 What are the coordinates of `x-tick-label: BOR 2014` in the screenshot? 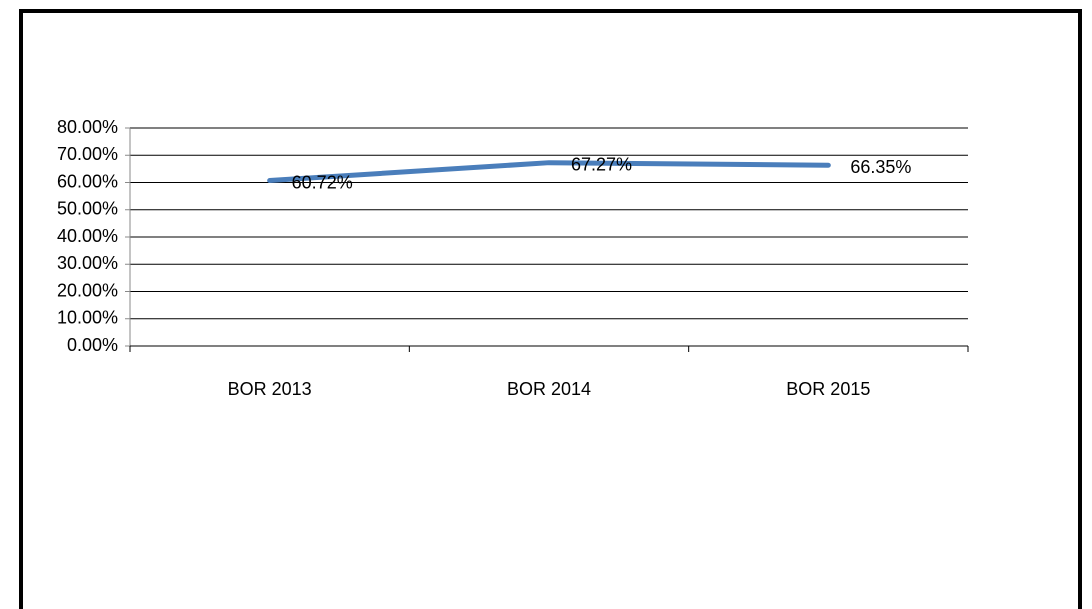 It's located at (549, 389).